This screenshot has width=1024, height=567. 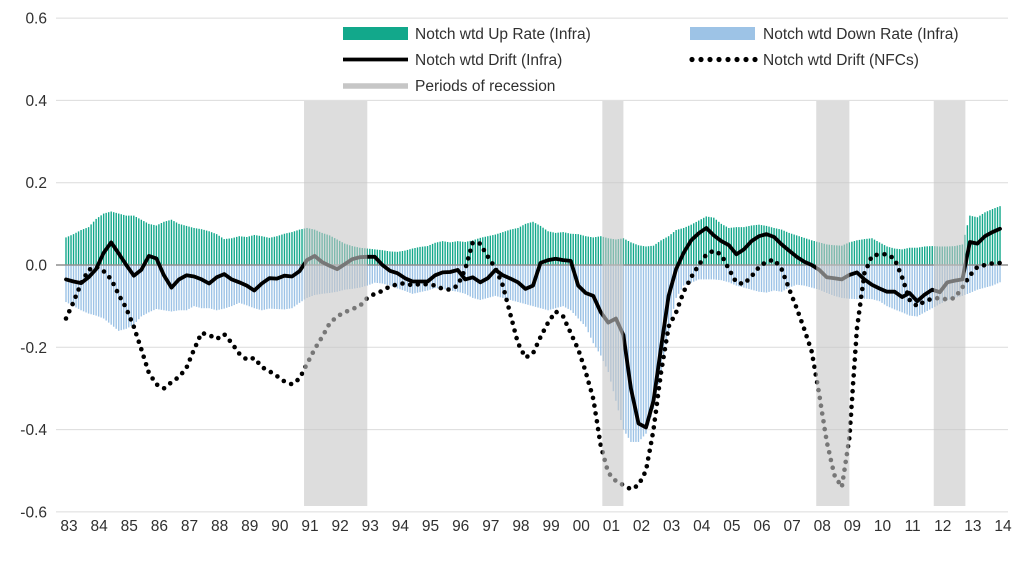 I want to click on y-tick-label: 0.6, so click(x=36, y=19).